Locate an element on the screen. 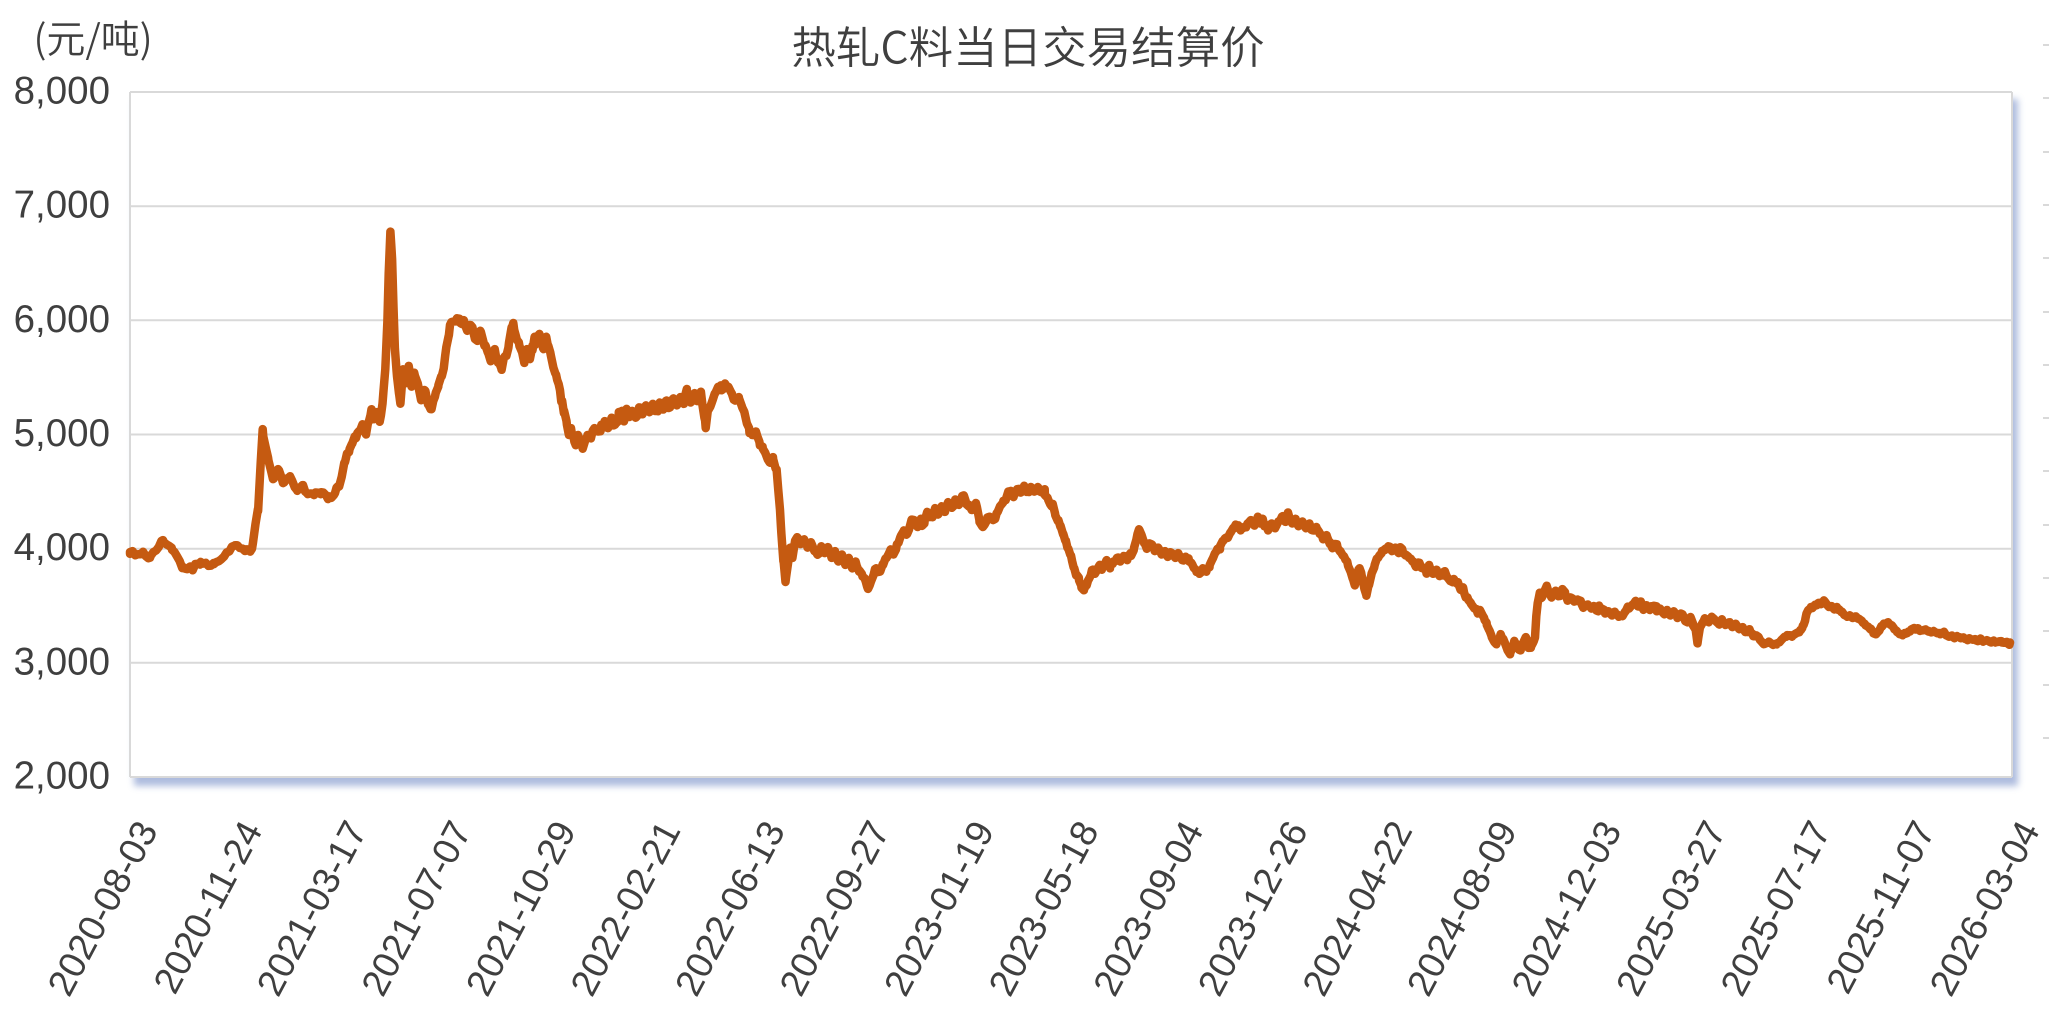 The width and height of the screenshot is (2049, 1032). svg-text: 6,000 is located at coordinates (62, 319).